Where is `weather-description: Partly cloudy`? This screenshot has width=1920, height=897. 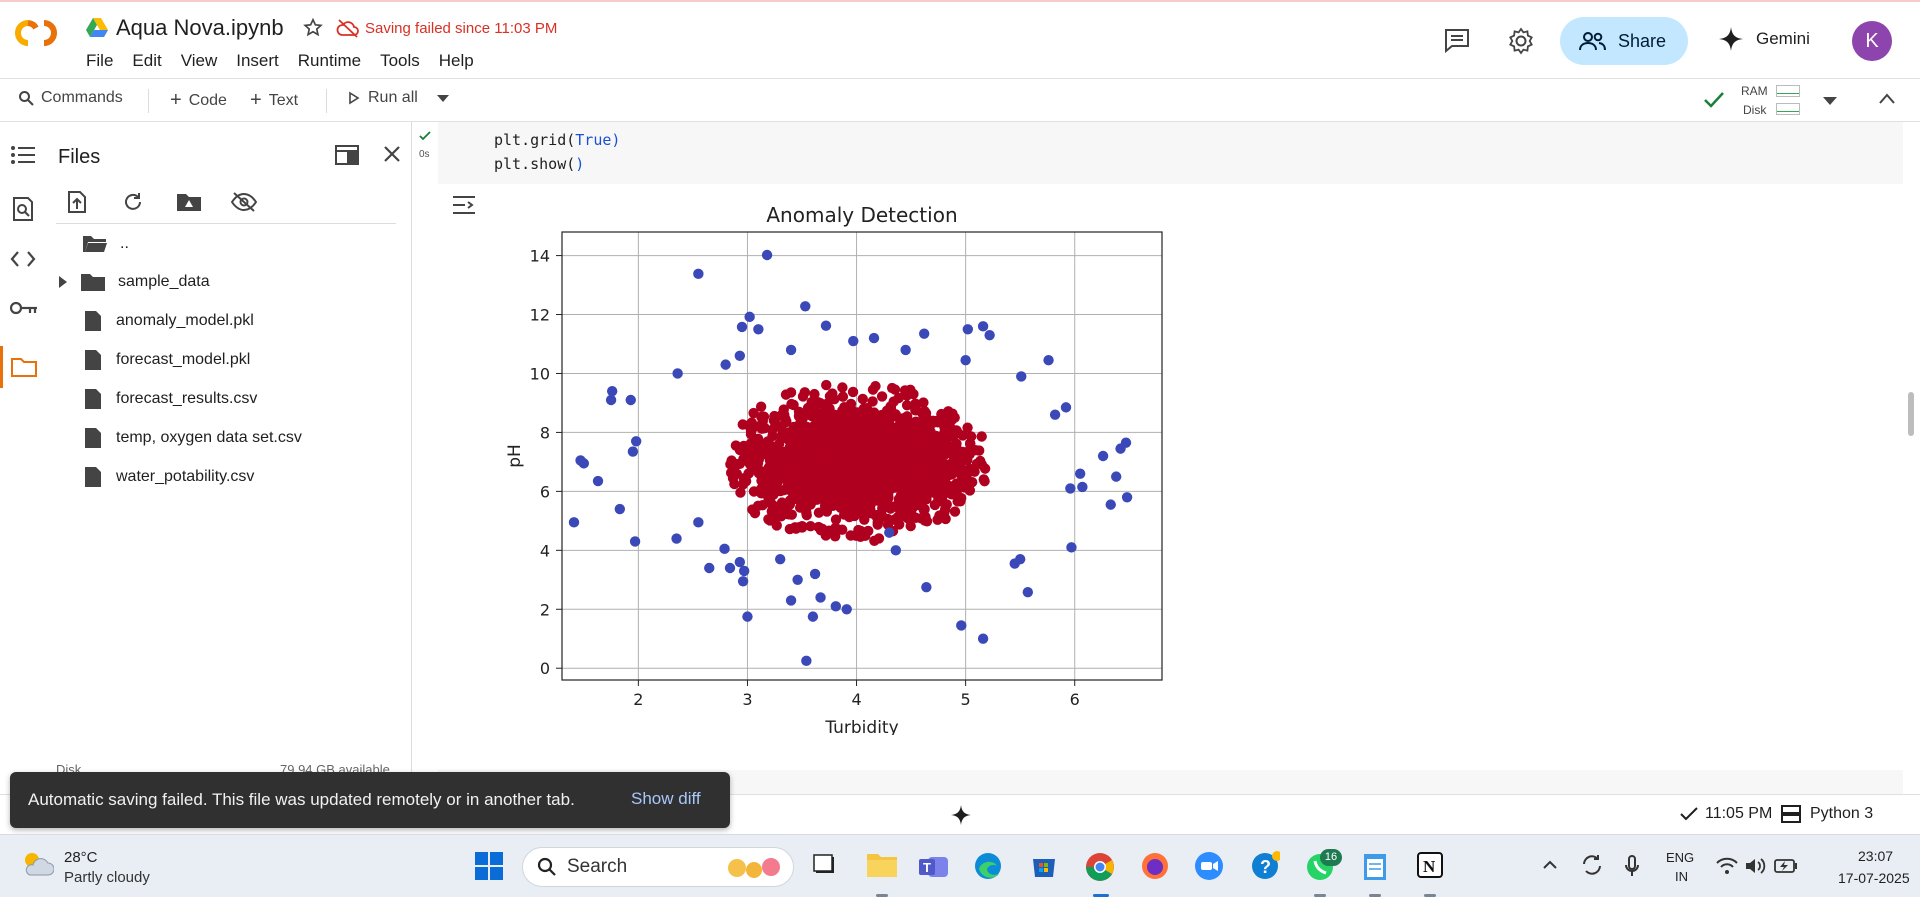 weather-description: Partly cloudy is located at coordinates (107, 877).